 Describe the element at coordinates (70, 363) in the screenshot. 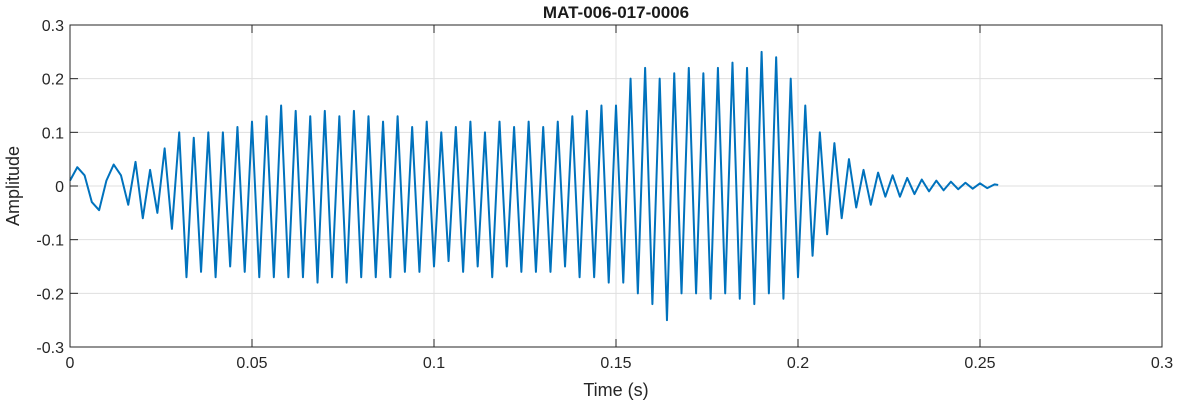

I see `x-tick-label: 0` at that location.